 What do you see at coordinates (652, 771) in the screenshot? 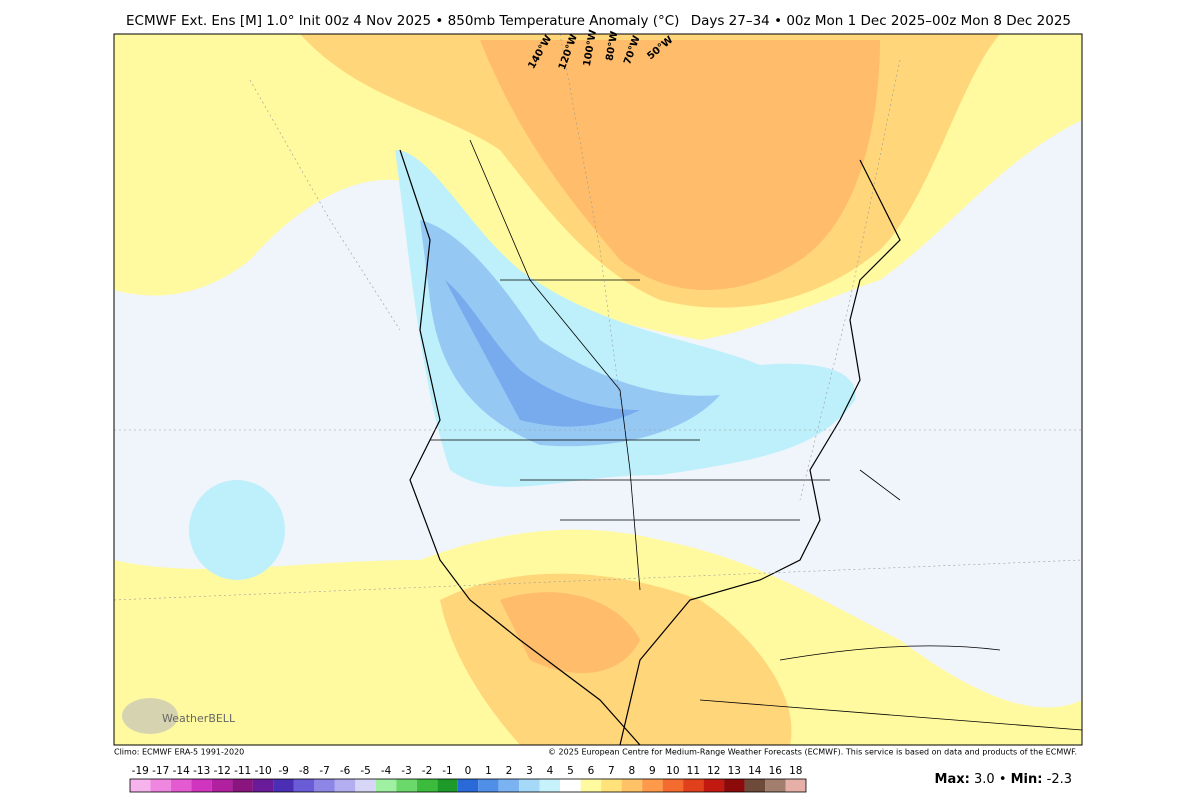
I see `colorbar-label: 9` at bounding box center [652, 771].